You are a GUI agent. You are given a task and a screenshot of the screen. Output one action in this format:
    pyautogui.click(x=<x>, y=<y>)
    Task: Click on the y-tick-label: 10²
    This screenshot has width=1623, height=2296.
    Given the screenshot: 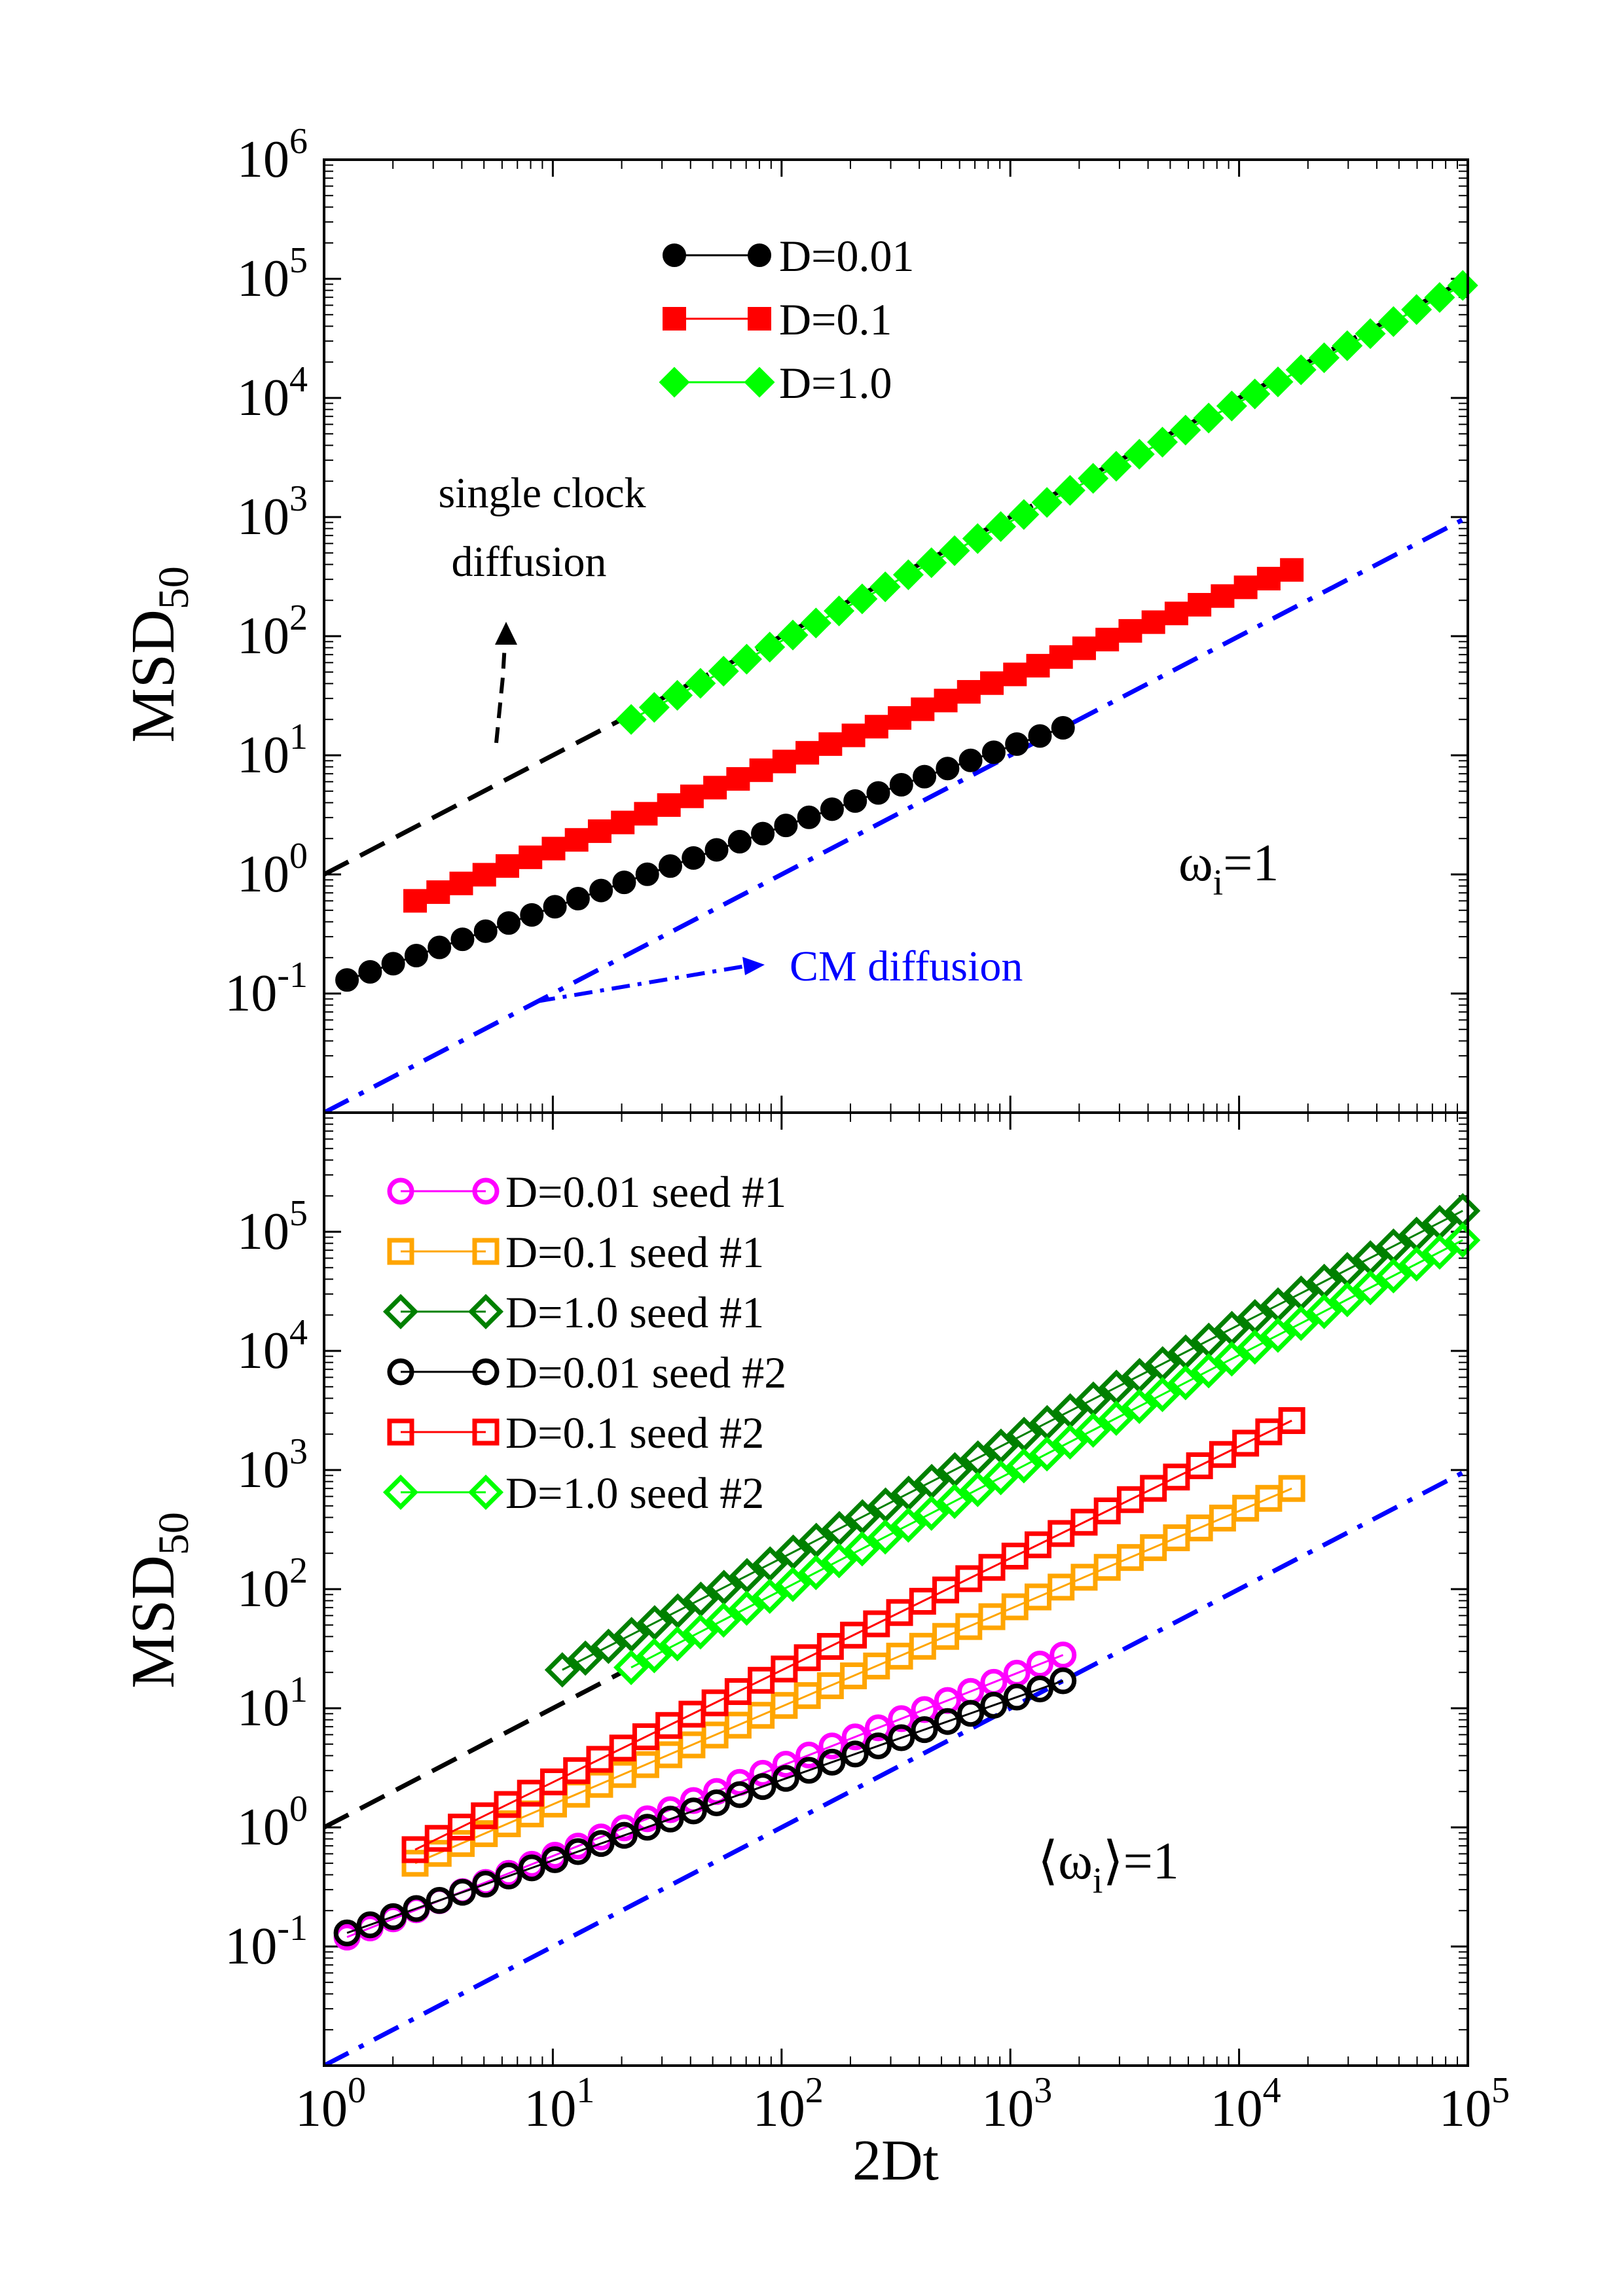 What is the action you would take?
    pyautogui.click(x=272, y=631)
    